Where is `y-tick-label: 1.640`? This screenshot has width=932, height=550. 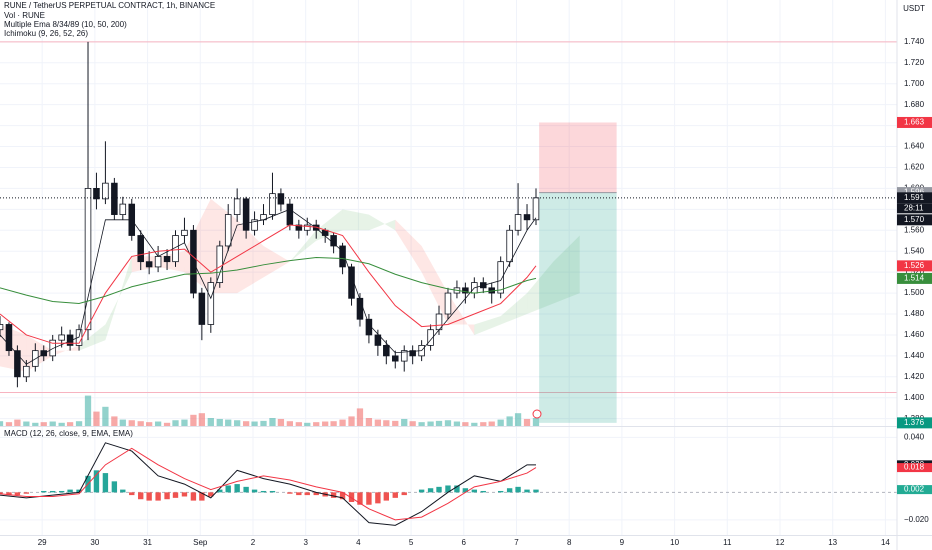 y-tick-label: 1.640 is located at coordinates (914, 146).